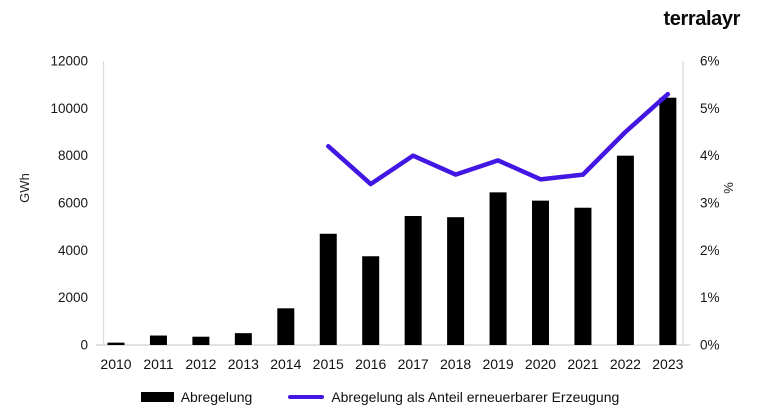 Image resolution: width=760 pixels, height=411 pixels. Describe the element at coordinates (69, 61) in the screenshot. I see `left-axis-tick-label: 12000` at that location.